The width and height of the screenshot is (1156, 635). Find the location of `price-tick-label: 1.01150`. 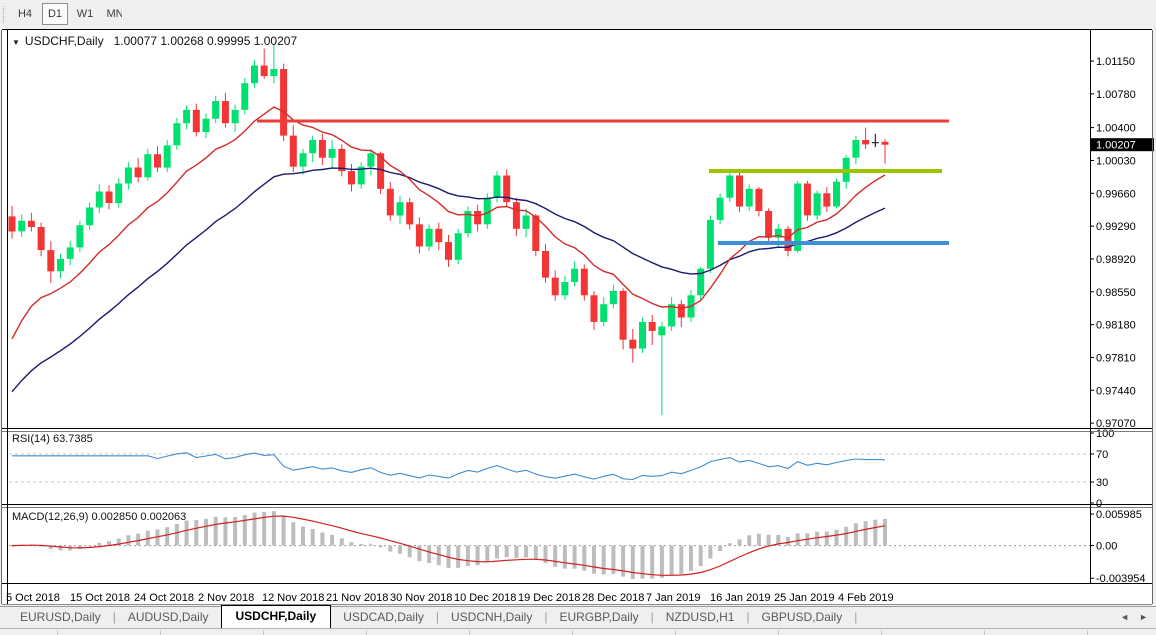

price-tick-label: 1.01150 is located at coordinates (1115, 62).